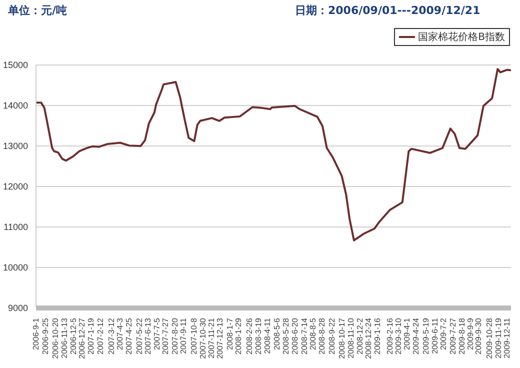  I want to click on x-tick-label: 2007-10-30, so click(203, 338).